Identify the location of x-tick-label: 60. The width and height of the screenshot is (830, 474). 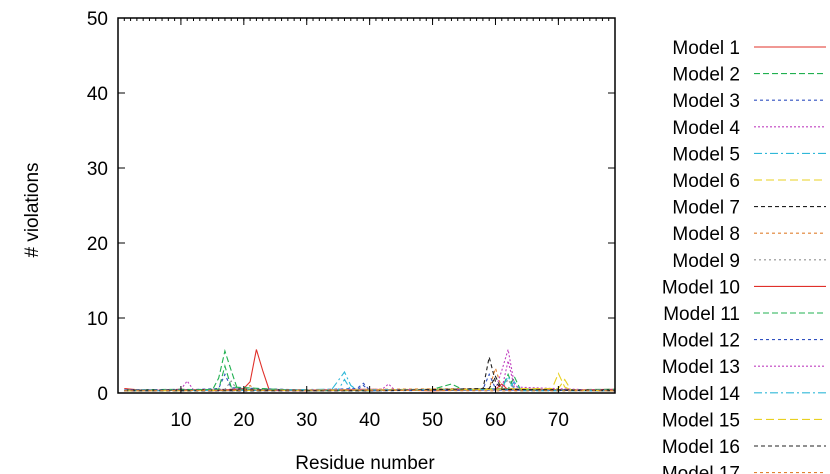
(495, 420).